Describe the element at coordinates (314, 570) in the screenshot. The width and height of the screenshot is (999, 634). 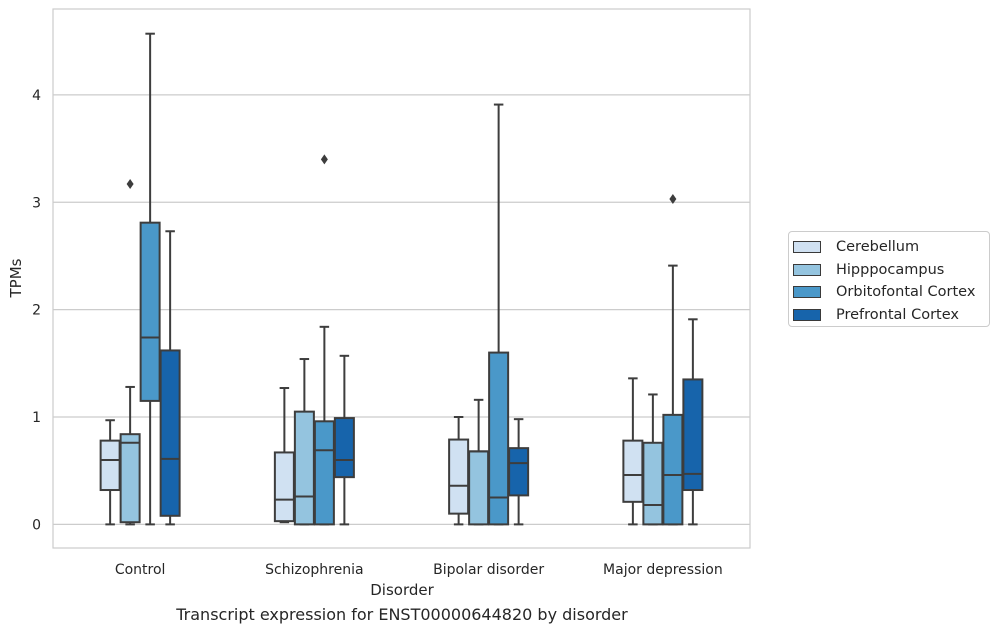
I see `x-tick-label: Schizophrenia` at that location.